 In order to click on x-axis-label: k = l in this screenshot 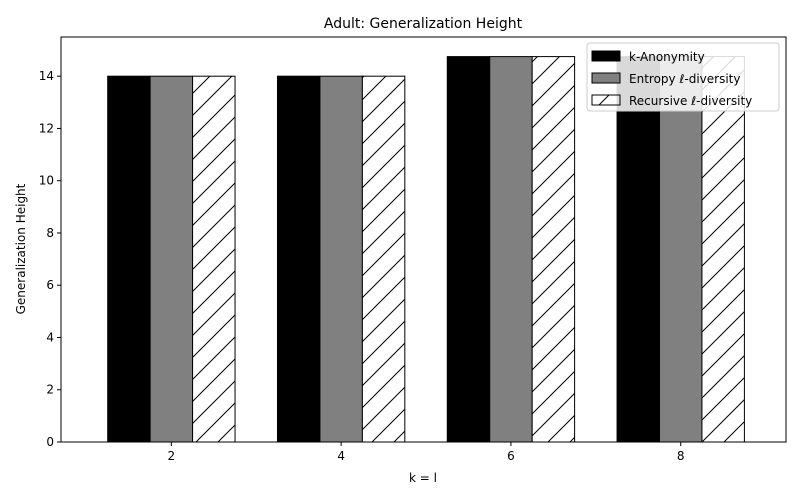, I will do `click(423, 478)`.